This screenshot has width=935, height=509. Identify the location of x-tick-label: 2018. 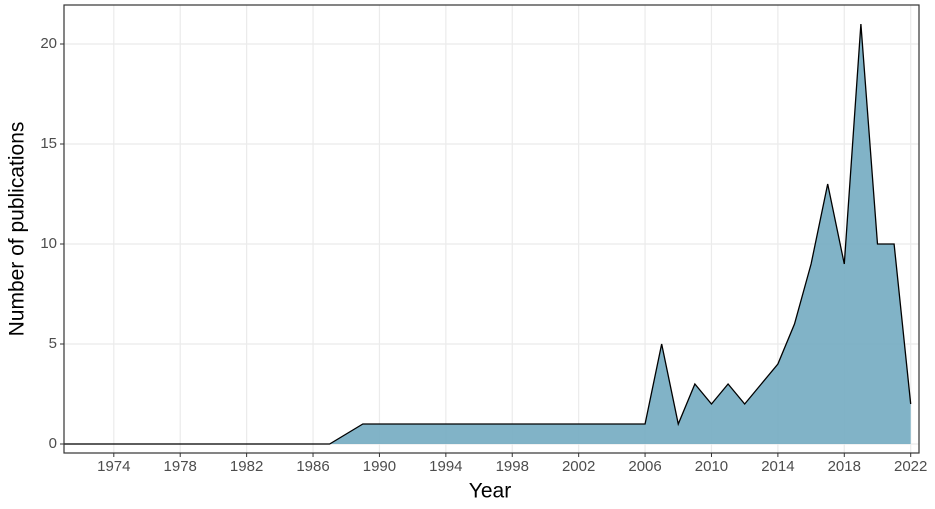
(844, 466).